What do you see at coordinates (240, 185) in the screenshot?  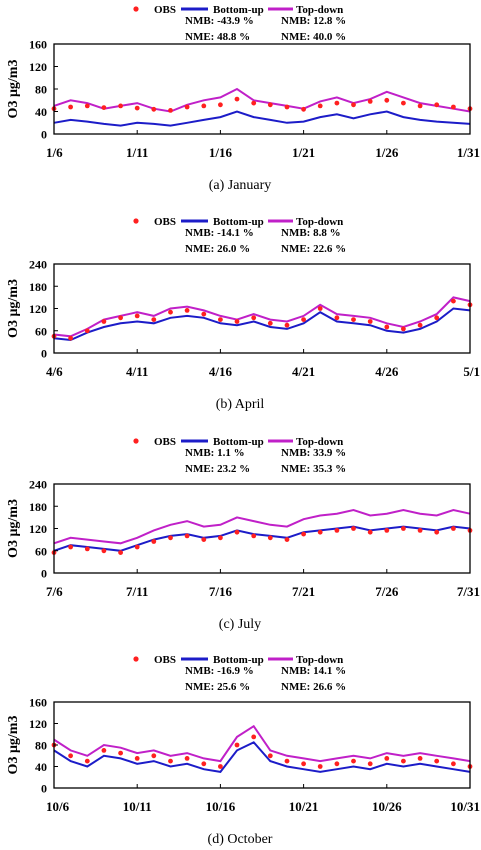 I see `panel-caption: (a) January` at bounding box center [240, 185].